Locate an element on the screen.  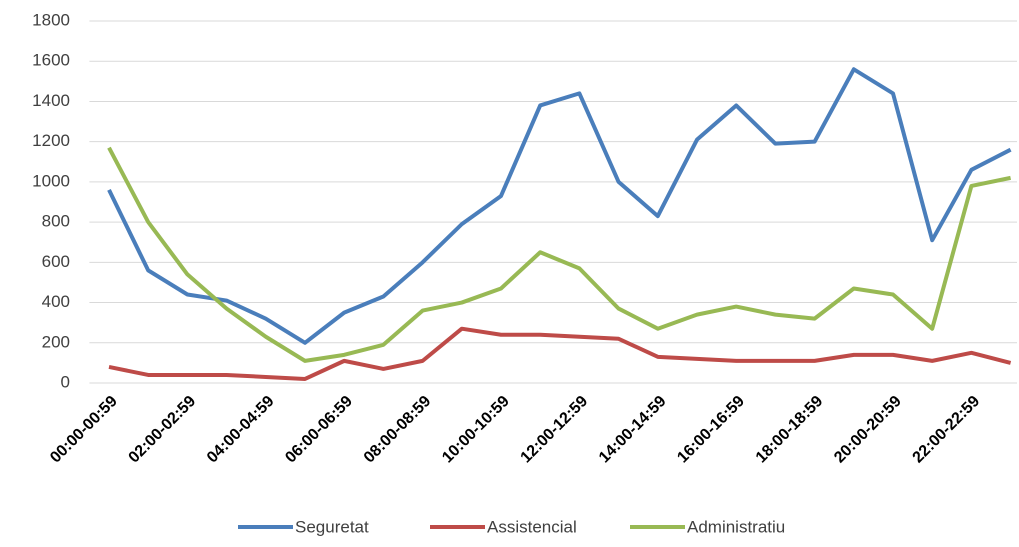
line is located at coordinates (560, 353).